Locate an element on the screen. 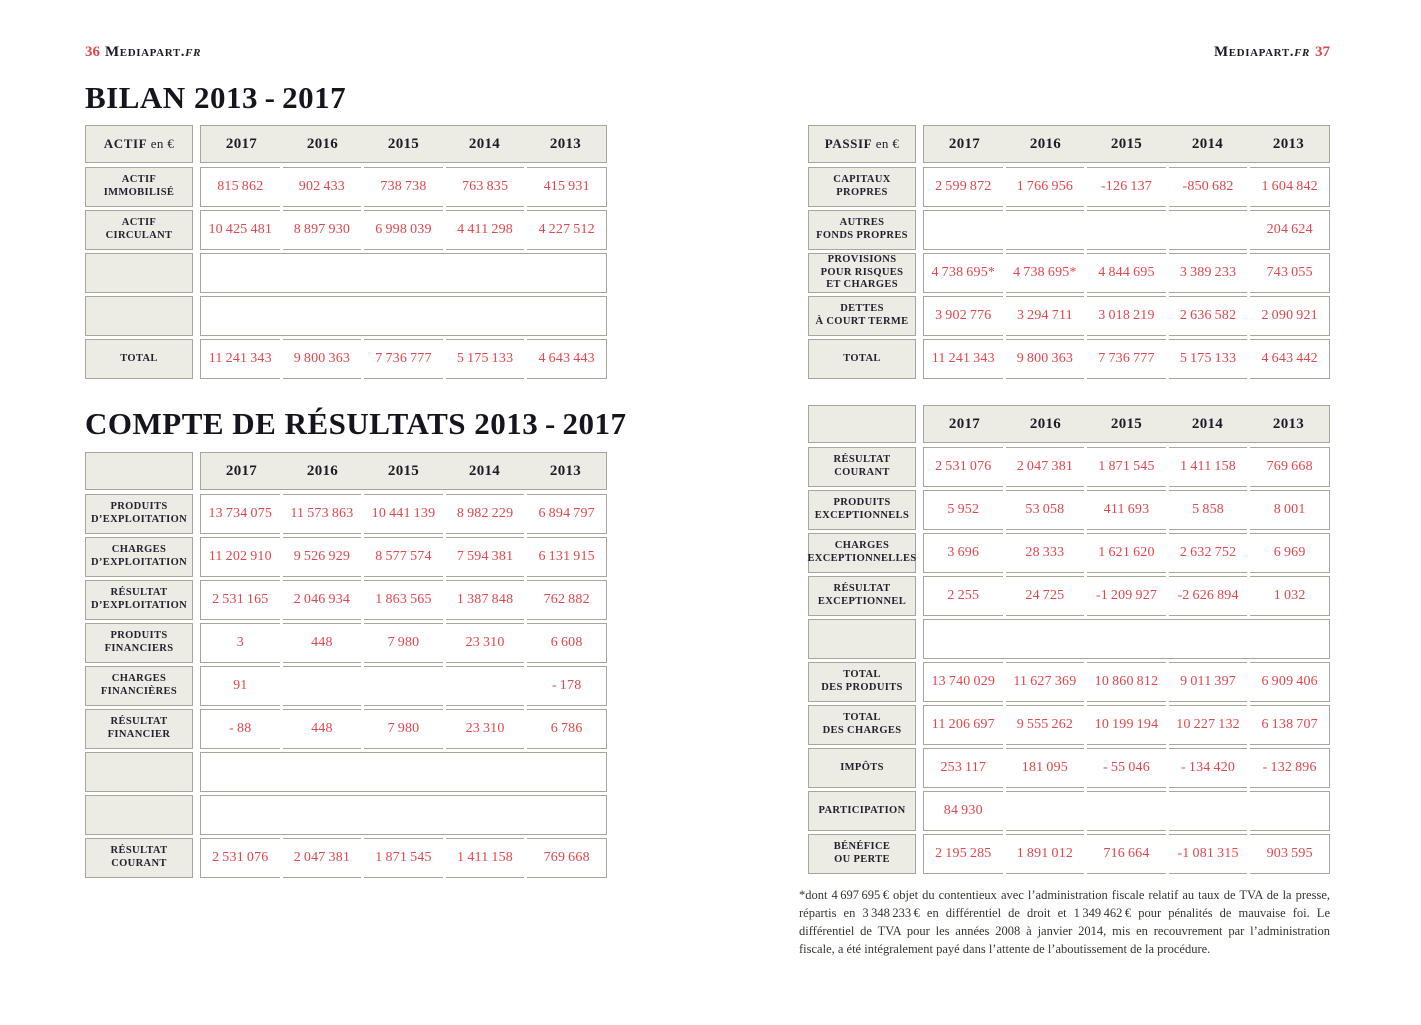  row-label-cell: PRODUITS EXCEPTIONNELS is located at coordinates (862, 510).